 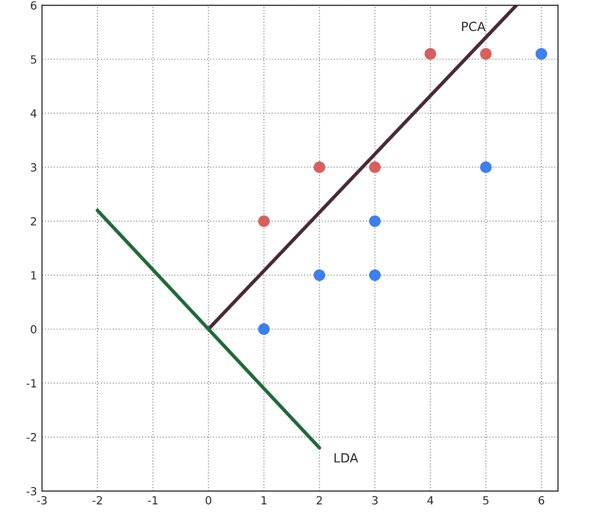 What do you see at coordinates (319, 500) in the screenshot?
I see `x-tick-label: 2` at bounding box center [319, 500].